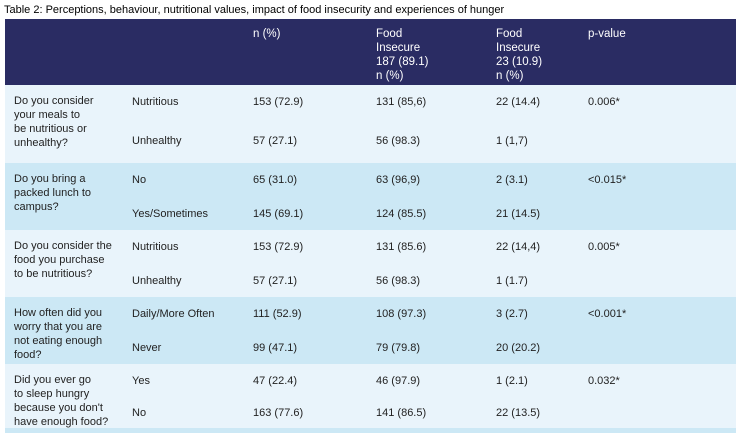 Image resolution: width=741 pixels, height=441 pixels. I want to click on fi-minor-cell: 22 (14.4), so click(518, 102).